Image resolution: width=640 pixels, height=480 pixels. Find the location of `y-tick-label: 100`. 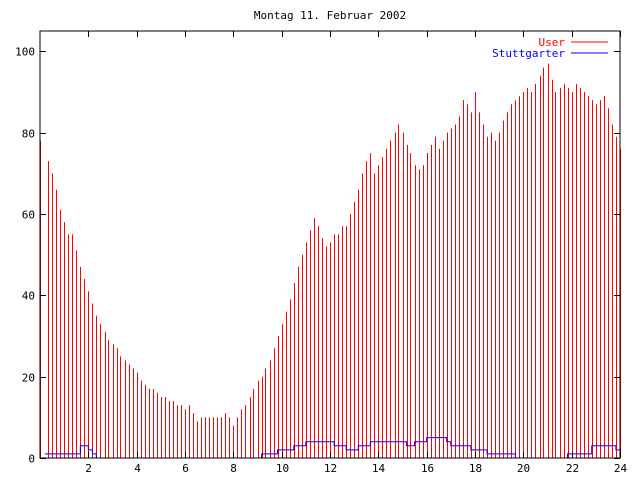

y-tick-label: 100 is located at coordinates (25, 52).